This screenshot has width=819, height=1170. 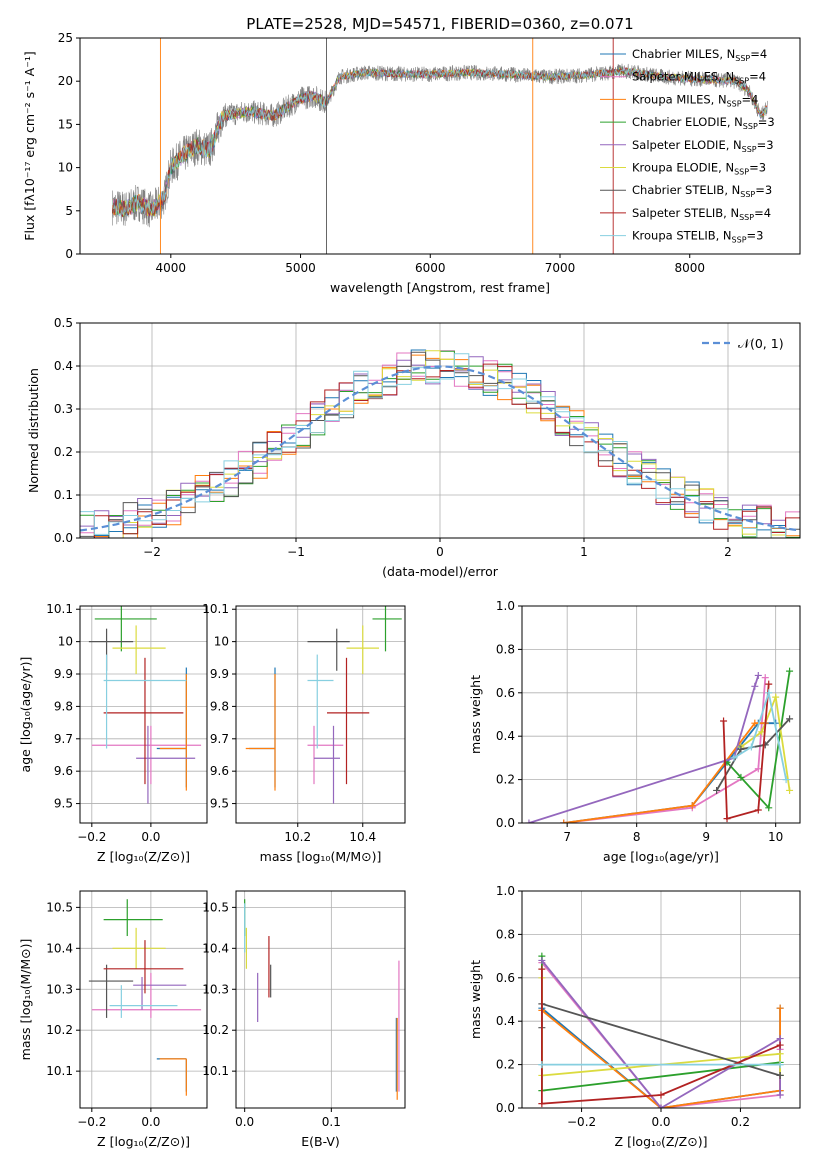 What do you see at coordinates (69, 211) in the screenshot?
I see `y-tick-label: 5` at bounding box center [69, 211].